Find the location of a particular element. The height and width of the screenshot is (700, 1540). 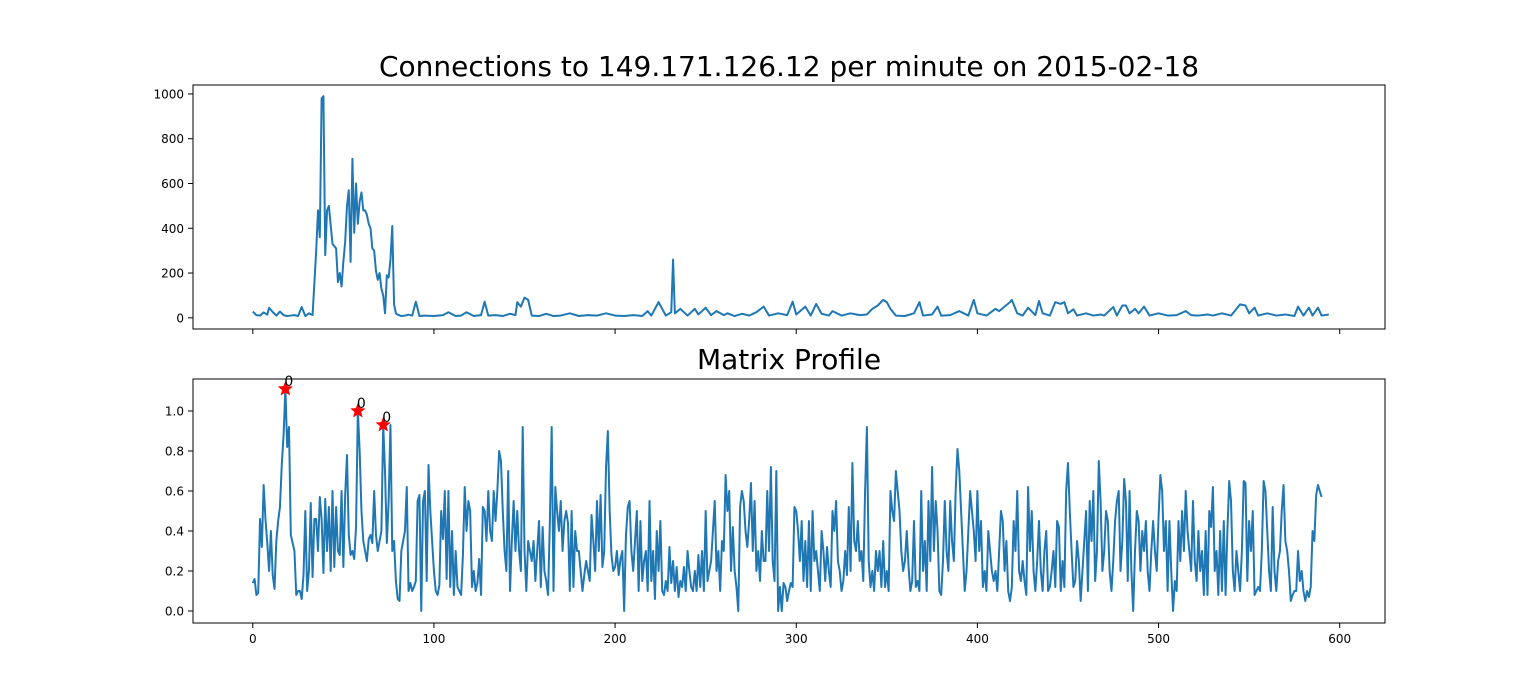

connections-y-tick-label: 400 is located at coordinates (172, 229).